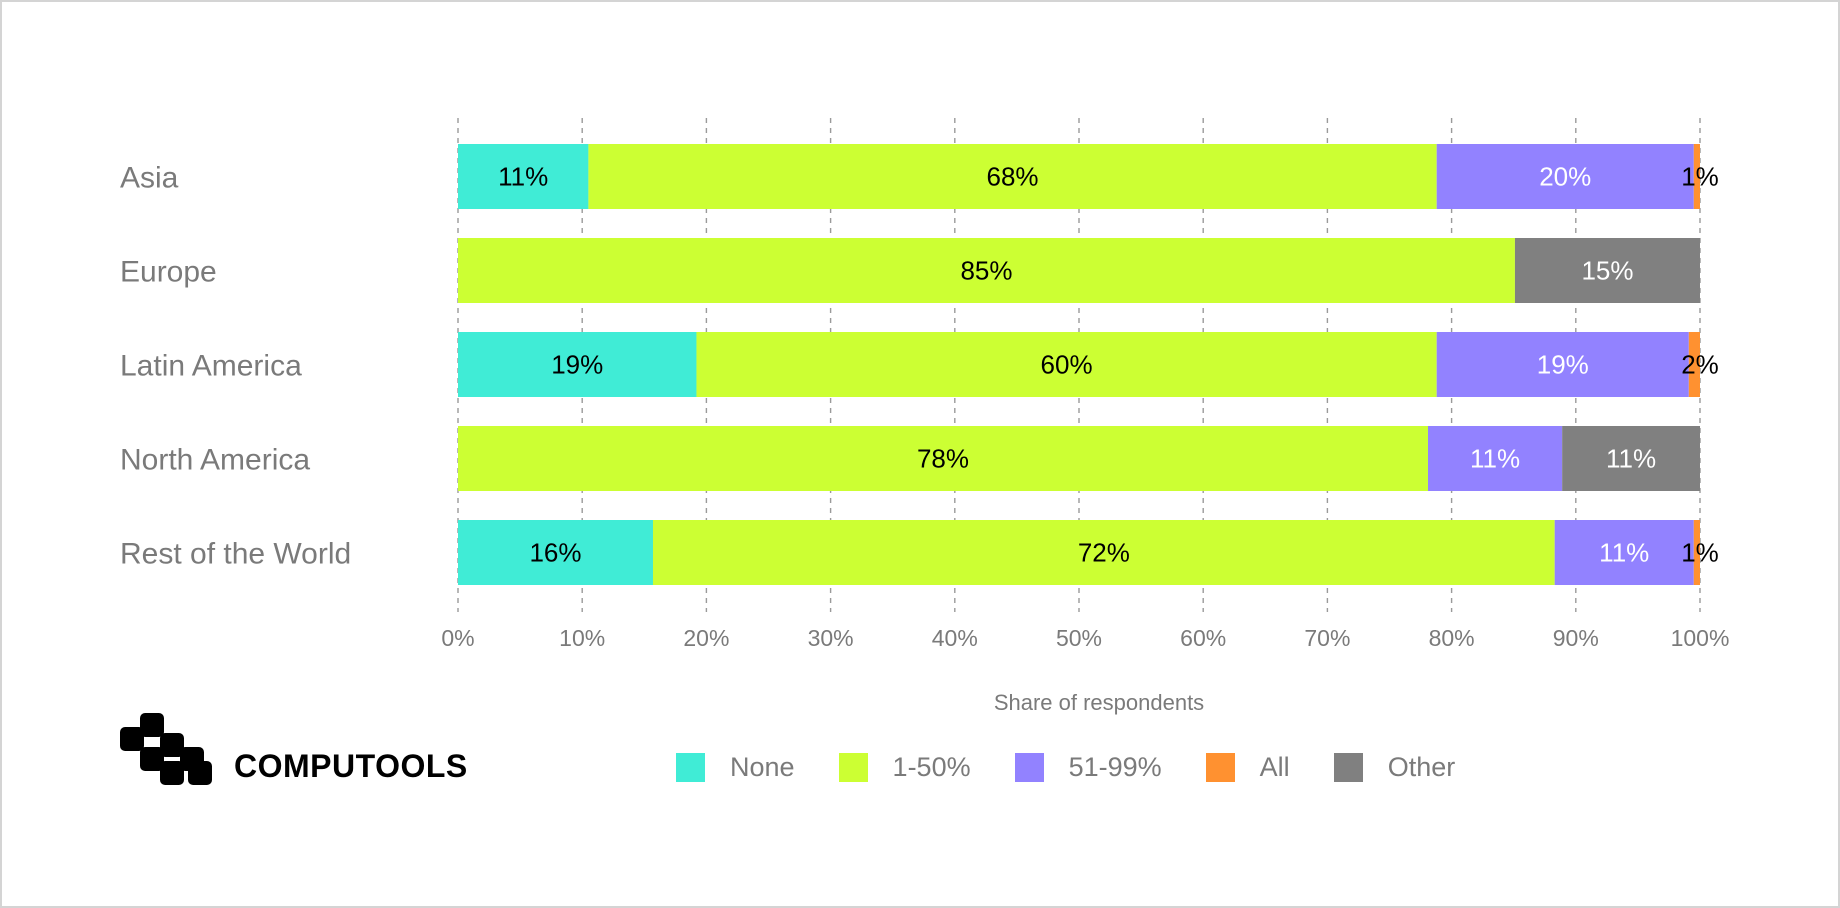 This screenshot has width=1840, height=908. I want to click on legend-item-51-99: 51-99%, so click(1088, 767).